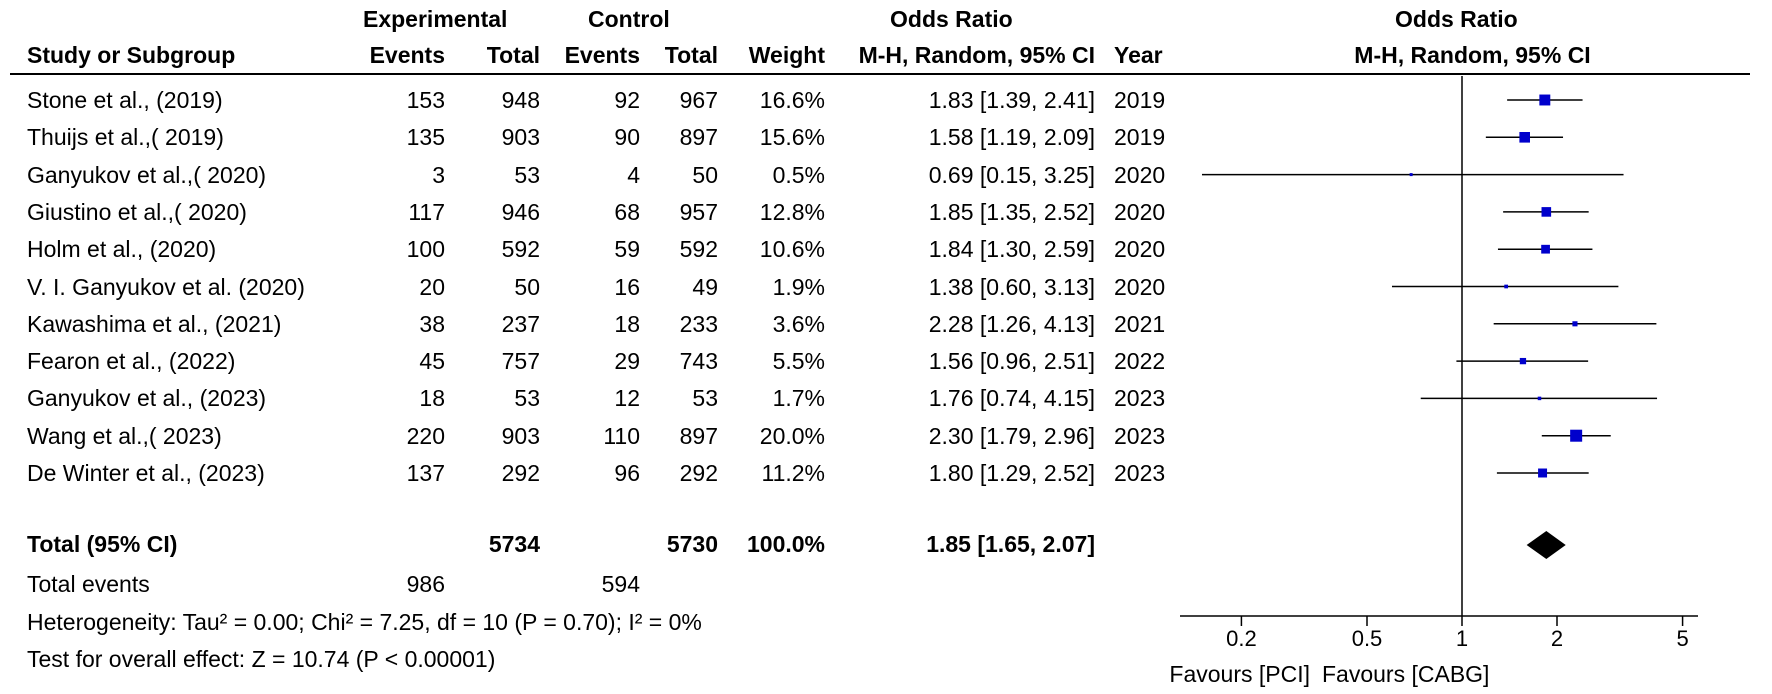  What do you see at coordinates (1557, 638) in the screenshot?
I see `x-tick-label: 2` at bounding box center [1557, 638].